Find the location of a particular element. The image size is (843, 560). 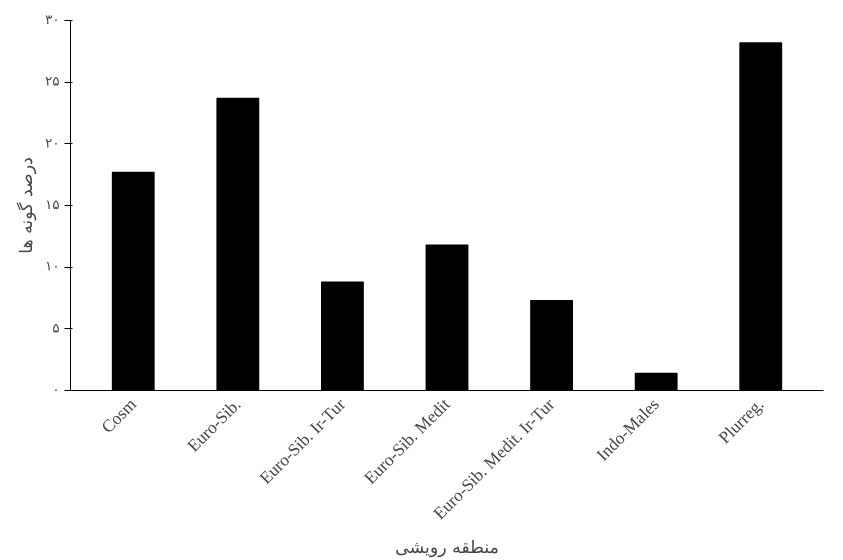

y-tick-label: ۲۰ is located at coordinates (52, 144).